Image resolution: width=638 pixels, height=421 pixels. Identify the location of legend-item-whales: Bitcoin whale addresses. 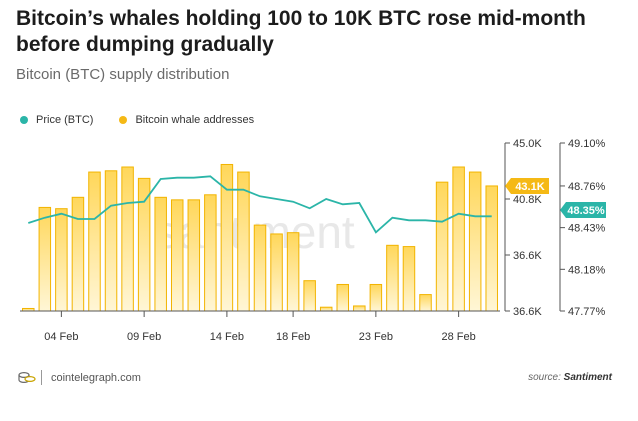
(186, 120).